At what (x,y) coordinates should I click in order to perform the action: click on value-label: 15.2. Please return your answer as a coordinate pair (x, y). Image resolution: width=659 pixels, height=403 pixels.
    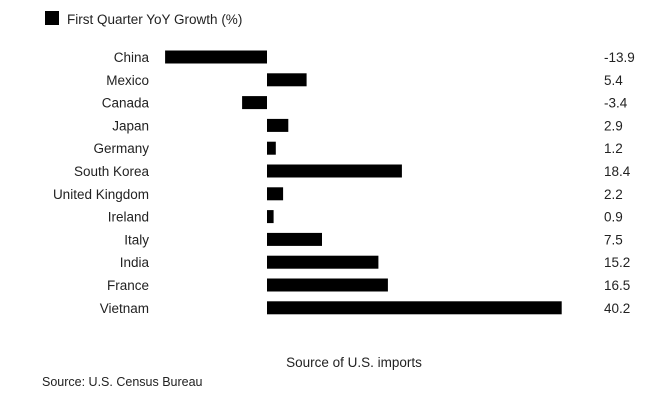
    Looking at the image, I should click on (617, 262).